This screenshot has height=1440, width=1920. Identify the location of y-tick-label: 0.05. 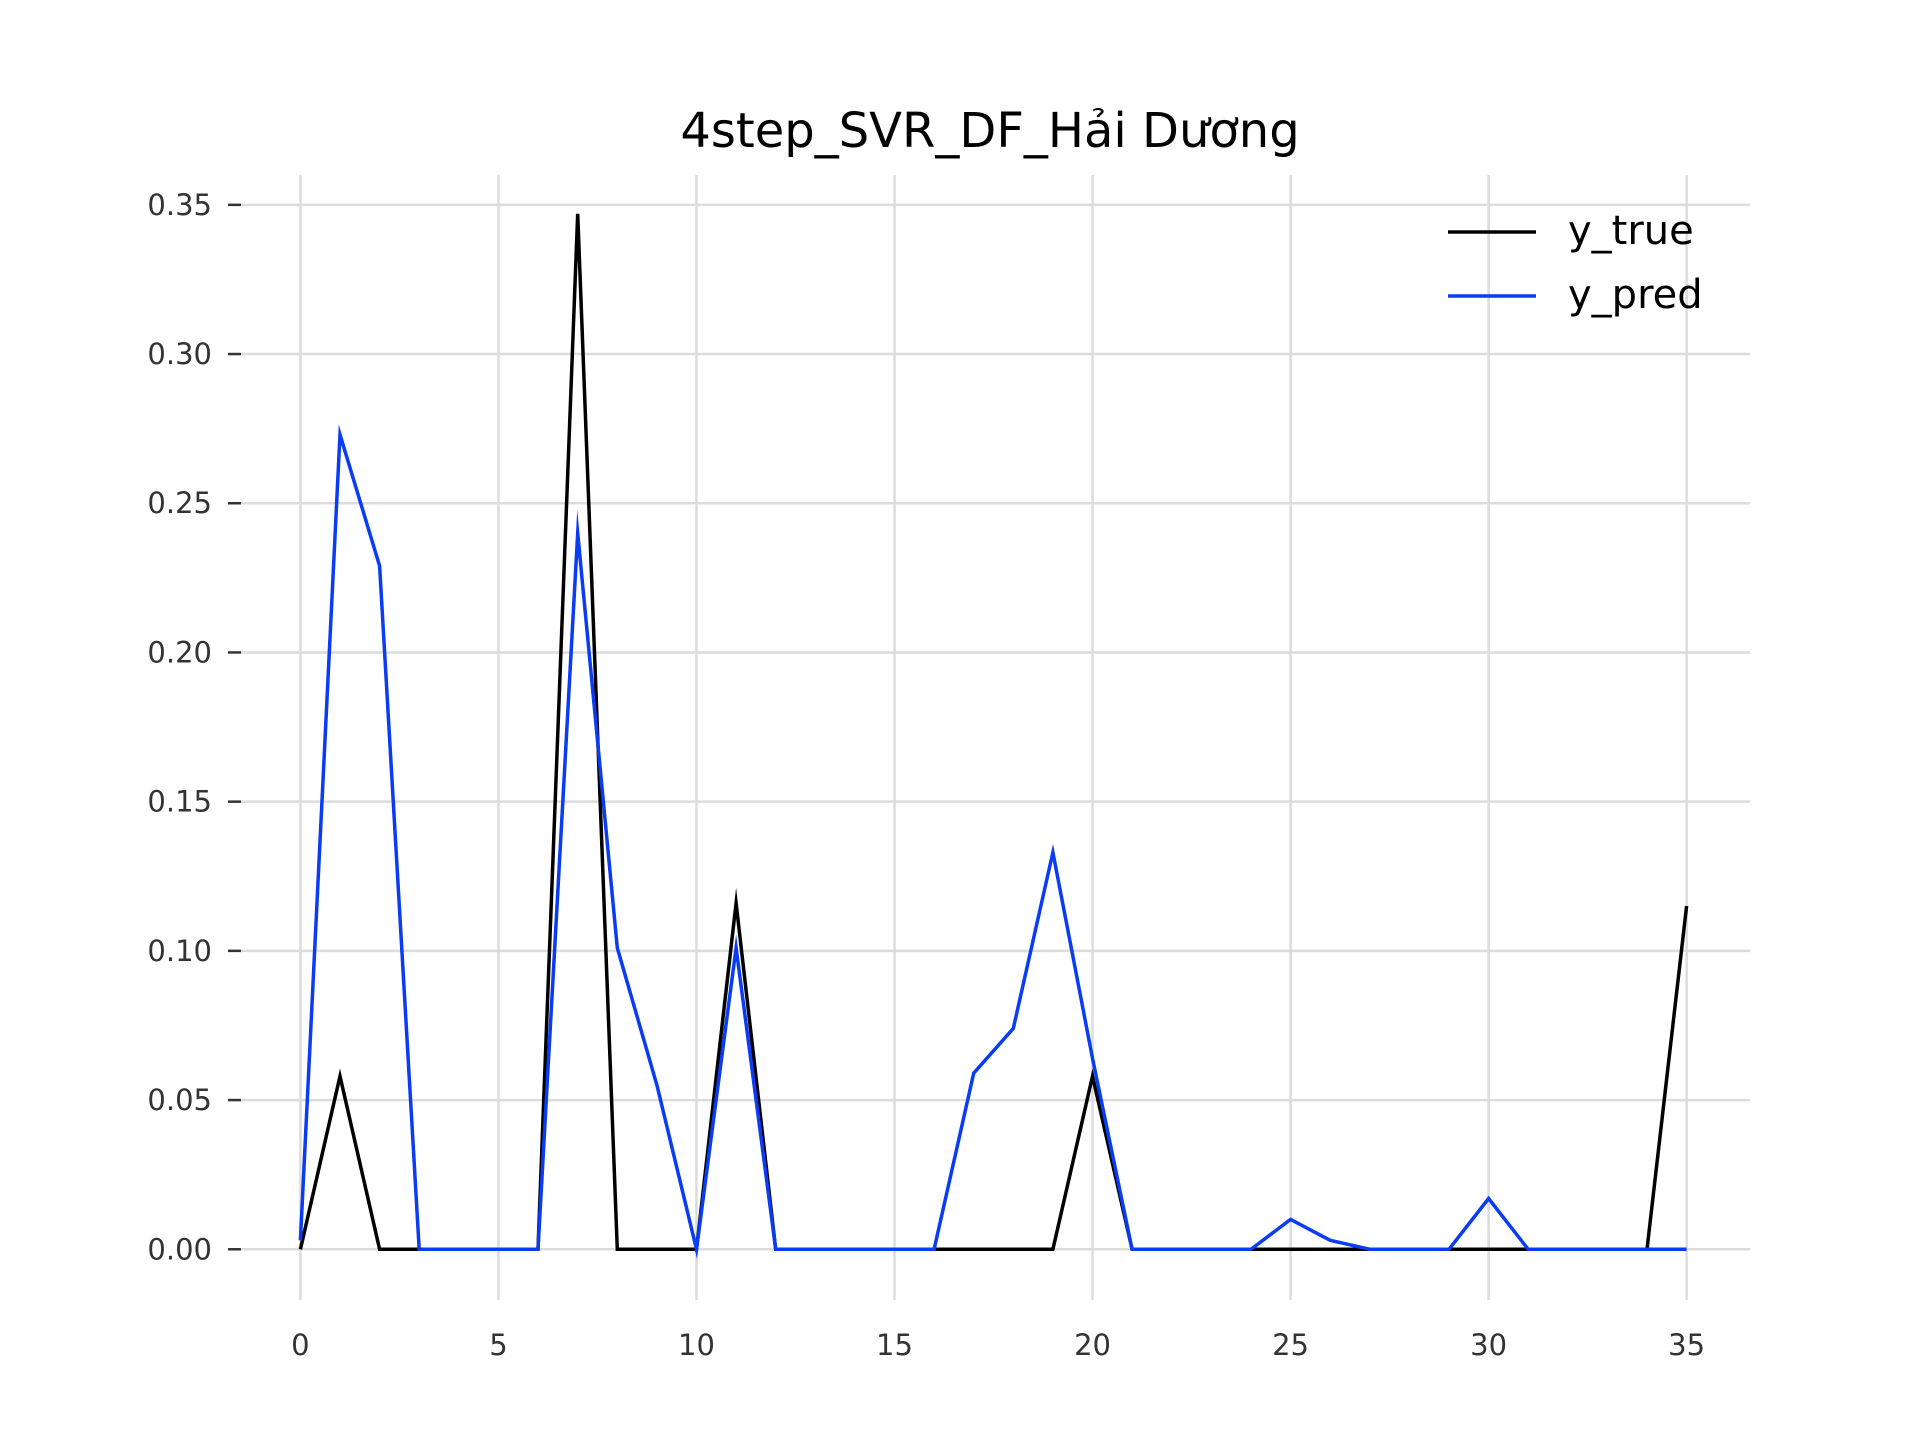
(179, 1100).